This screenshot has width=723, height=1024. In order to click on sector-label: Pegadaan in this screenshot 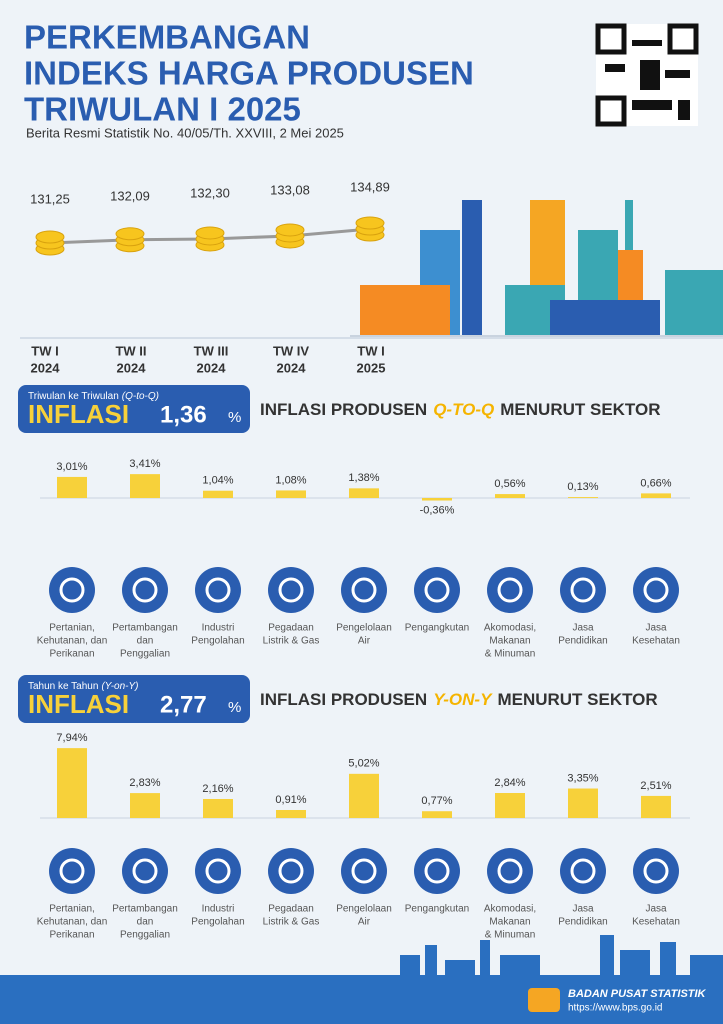, I will do `click(291, 628)`.